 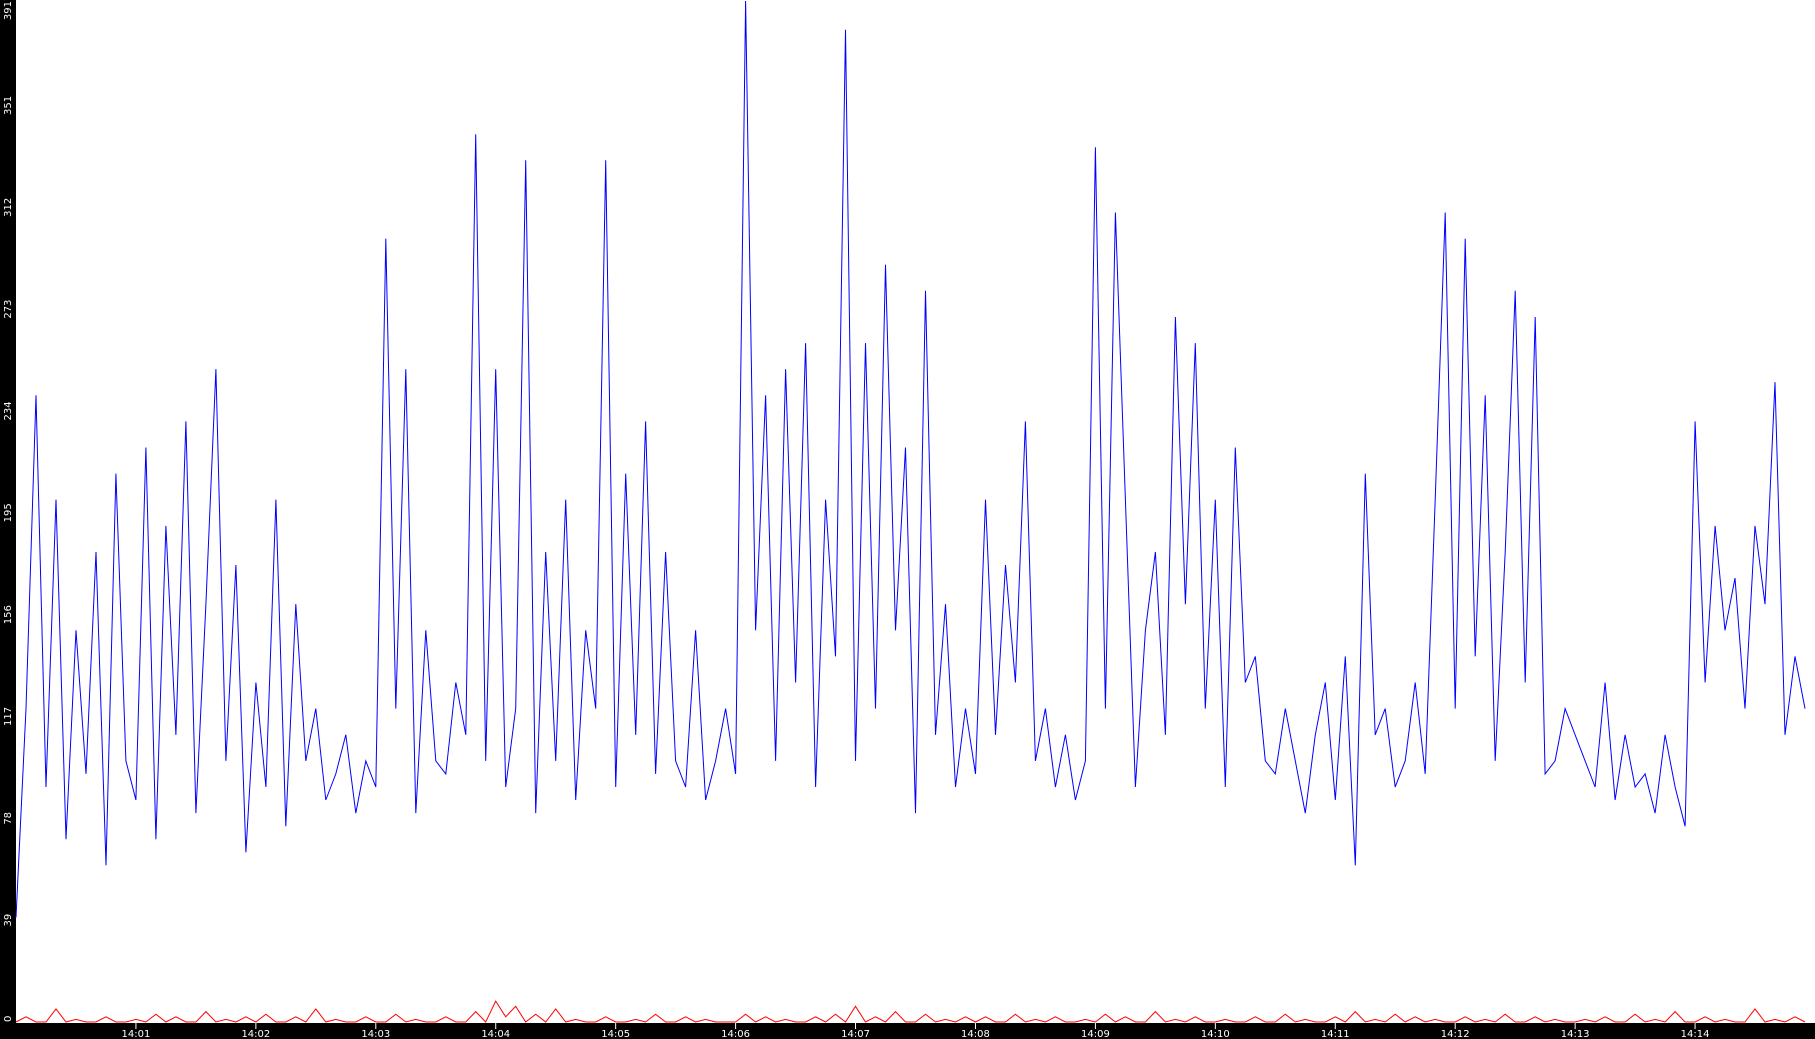 What do you see at coordinates (8, 1019) in the screenshot?
I see `y-tick-label: 0` at bounding box center [8, 1019].